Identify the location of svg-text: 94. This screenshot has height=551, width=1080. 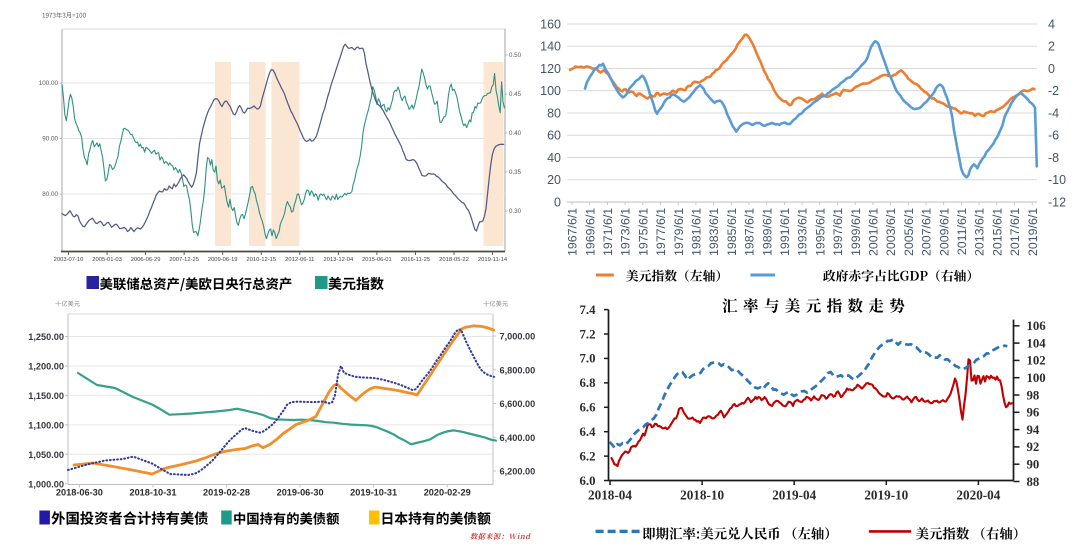
(1033, 430).